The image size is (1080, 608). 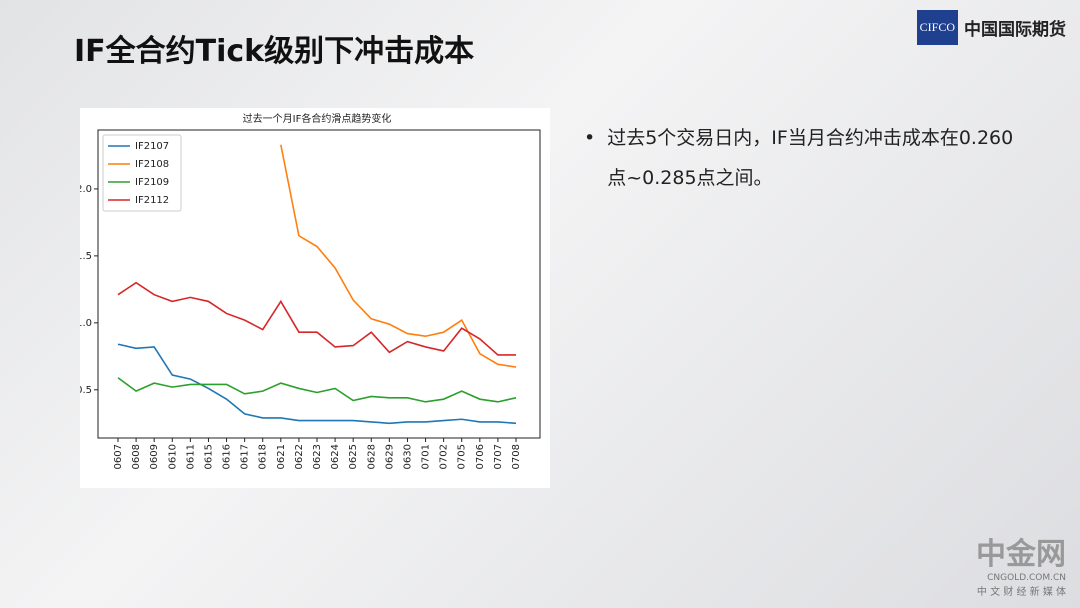 What do you see at coordinates (516, 456) in the screenshot?
I see `x-tick-label: 0708` at bounding box center [516, 456].